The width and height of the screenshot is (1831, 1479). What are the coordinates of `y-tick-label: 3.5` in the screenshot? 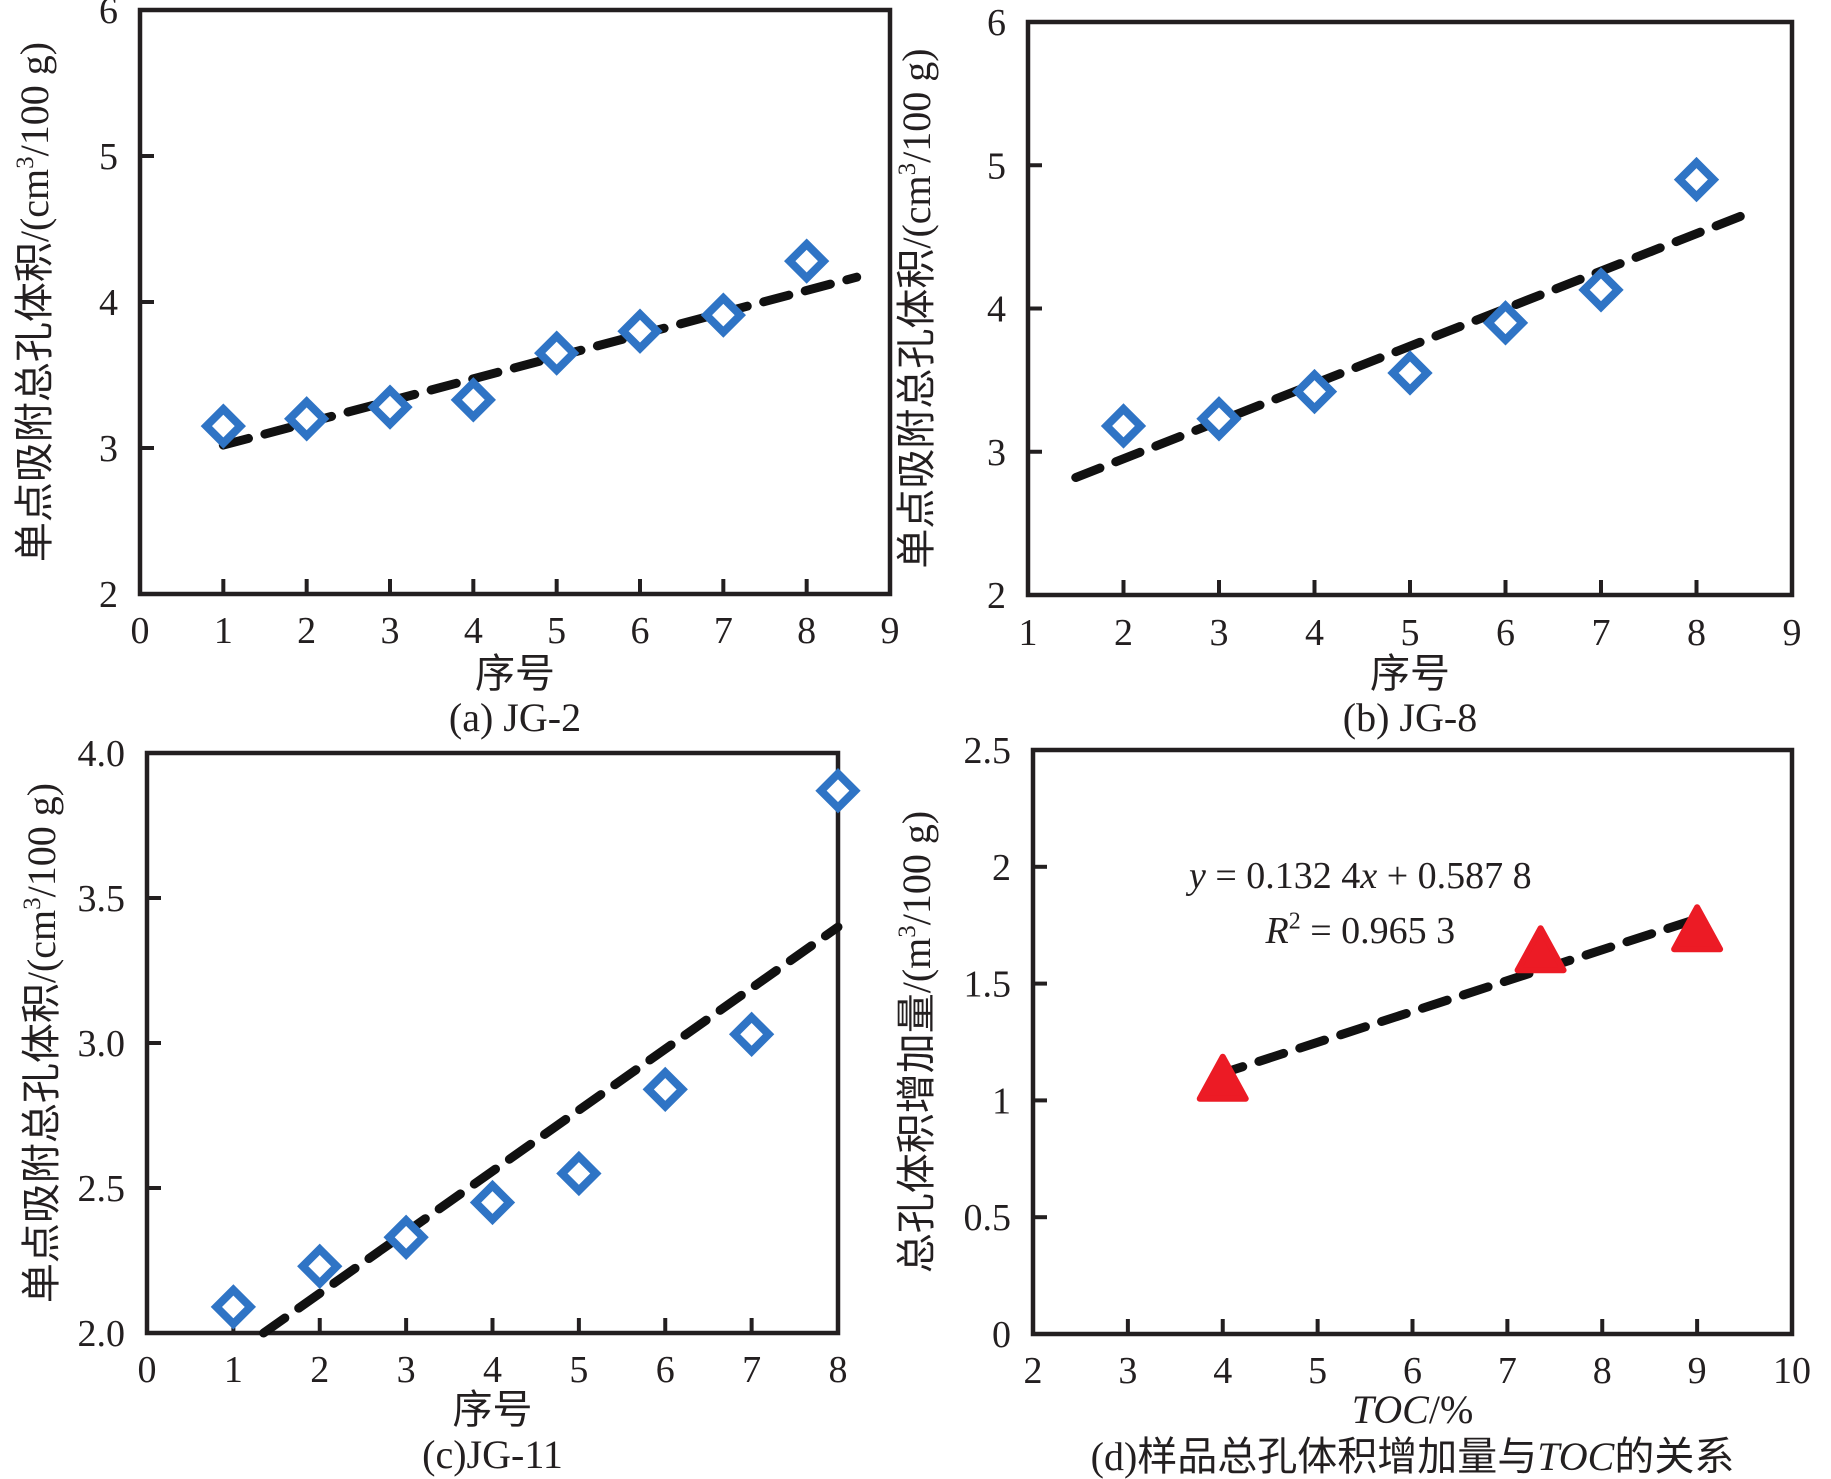 It's located at (102, 899).